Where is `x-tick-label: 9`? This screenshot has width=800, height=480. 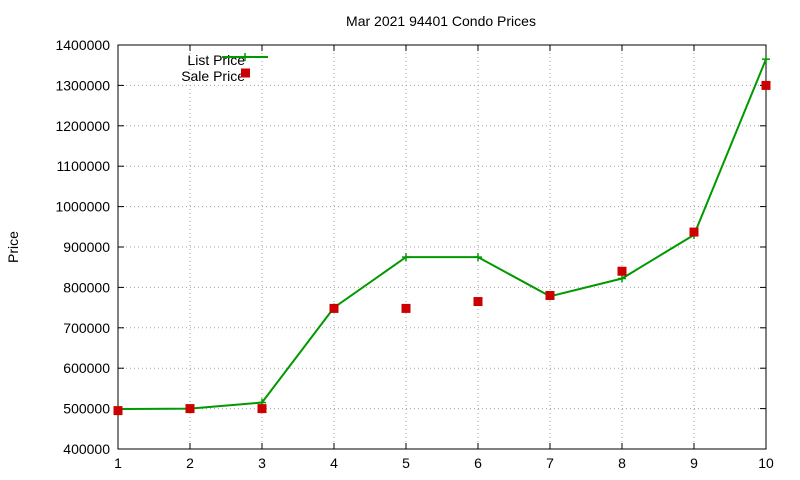
x-tick-label: 9 is located at coordinates (694, 463).